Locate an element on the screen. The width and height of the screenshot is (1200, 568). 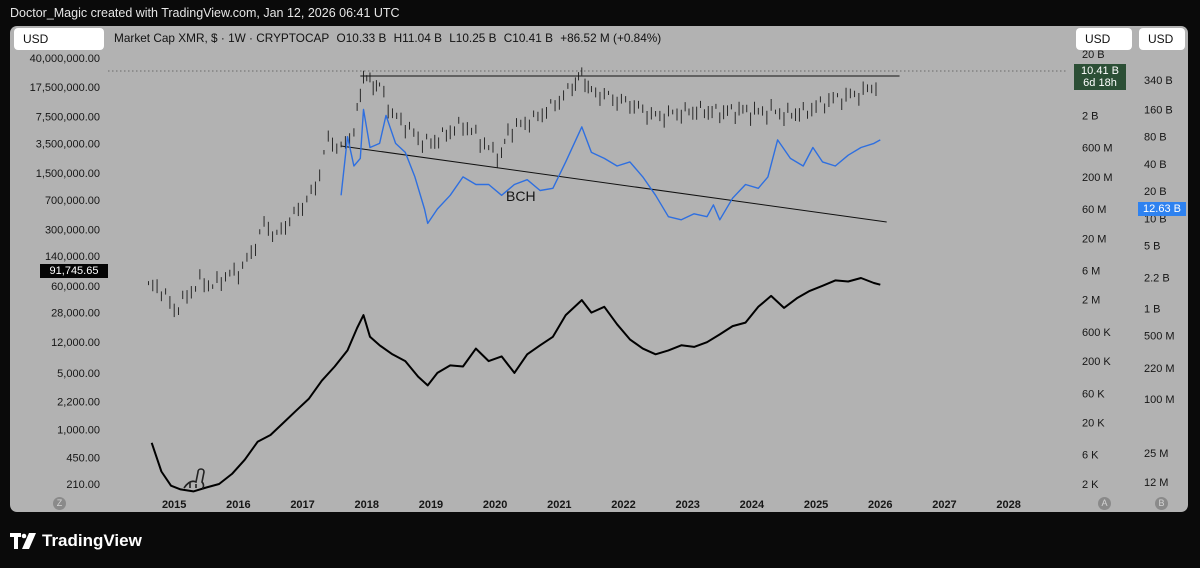
right-axis-b-tick: 20 B is located at coordinates (1155, 192).